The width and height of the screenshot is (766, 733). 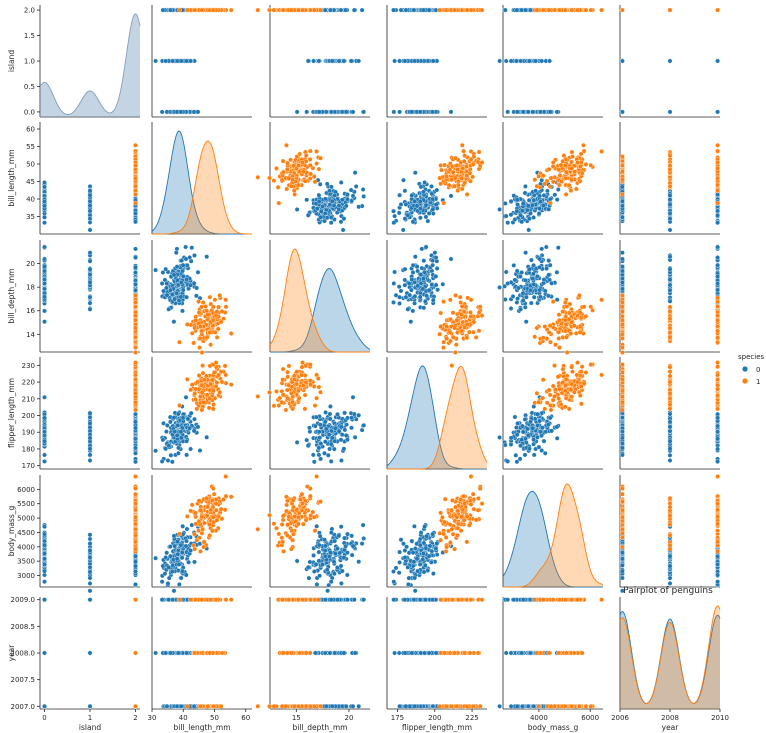 What do you see at coordinates (312, 61) in the screenshot?
I see `panel-island-vs-bill_depth_mm` at bounding box center [312, 61].